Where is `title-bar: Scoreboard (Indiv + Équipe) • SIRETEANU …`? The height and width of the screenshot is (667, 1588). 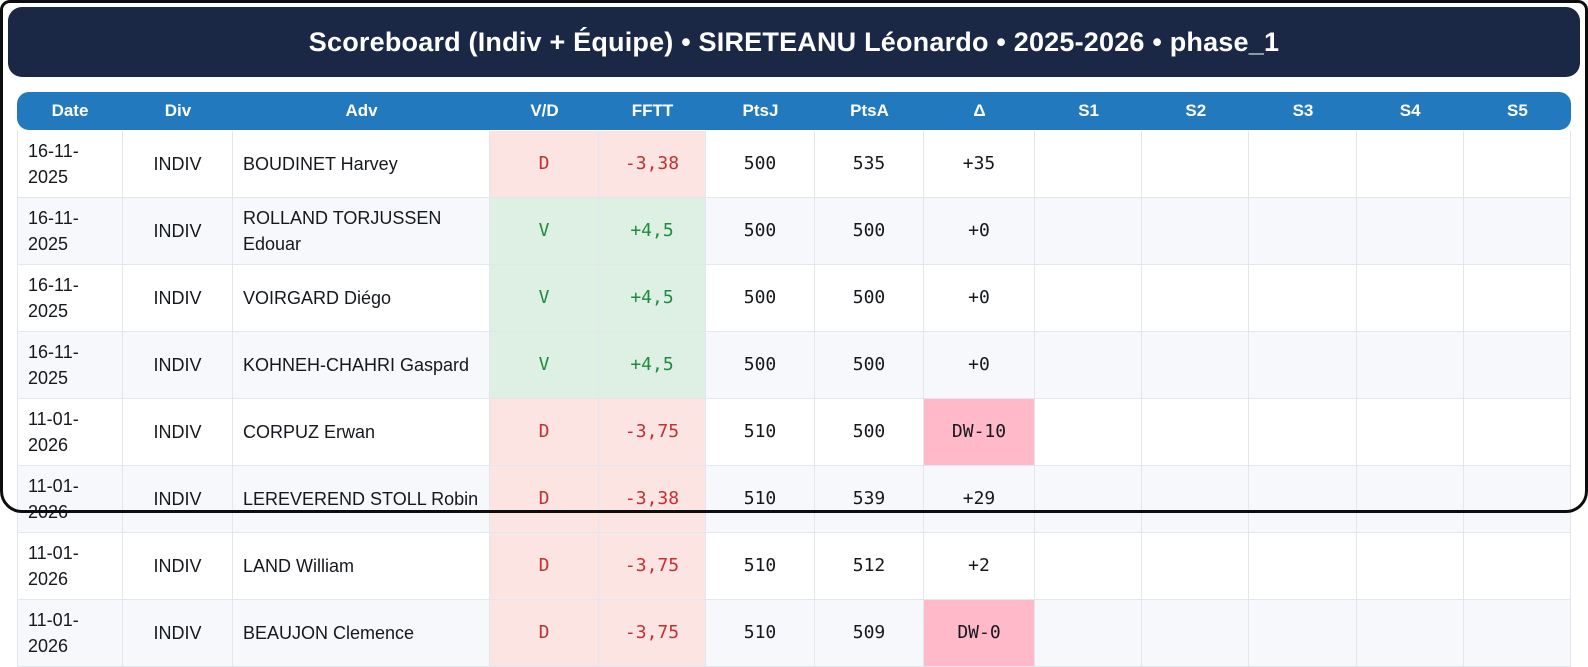
title-bar: Scoreboard (Indiv + Équipe) • SIRETEANU … is located at coordinates (794, 42).